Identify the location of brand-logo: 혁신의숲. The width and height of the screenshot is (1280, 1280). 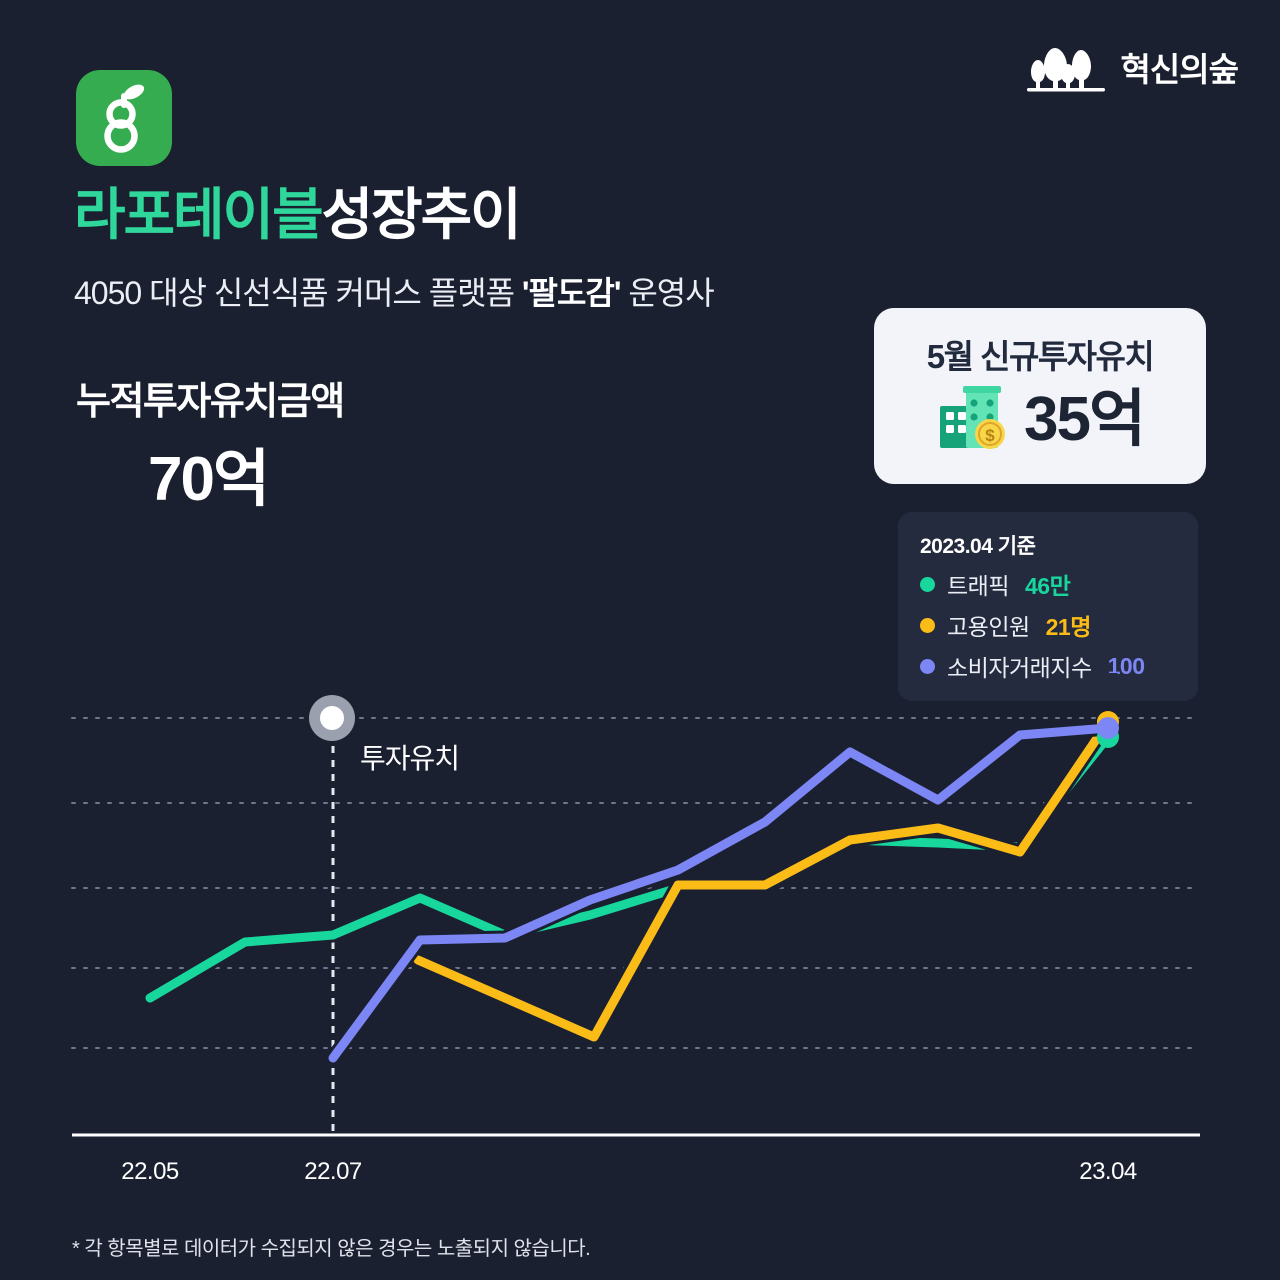
(1132, 69).